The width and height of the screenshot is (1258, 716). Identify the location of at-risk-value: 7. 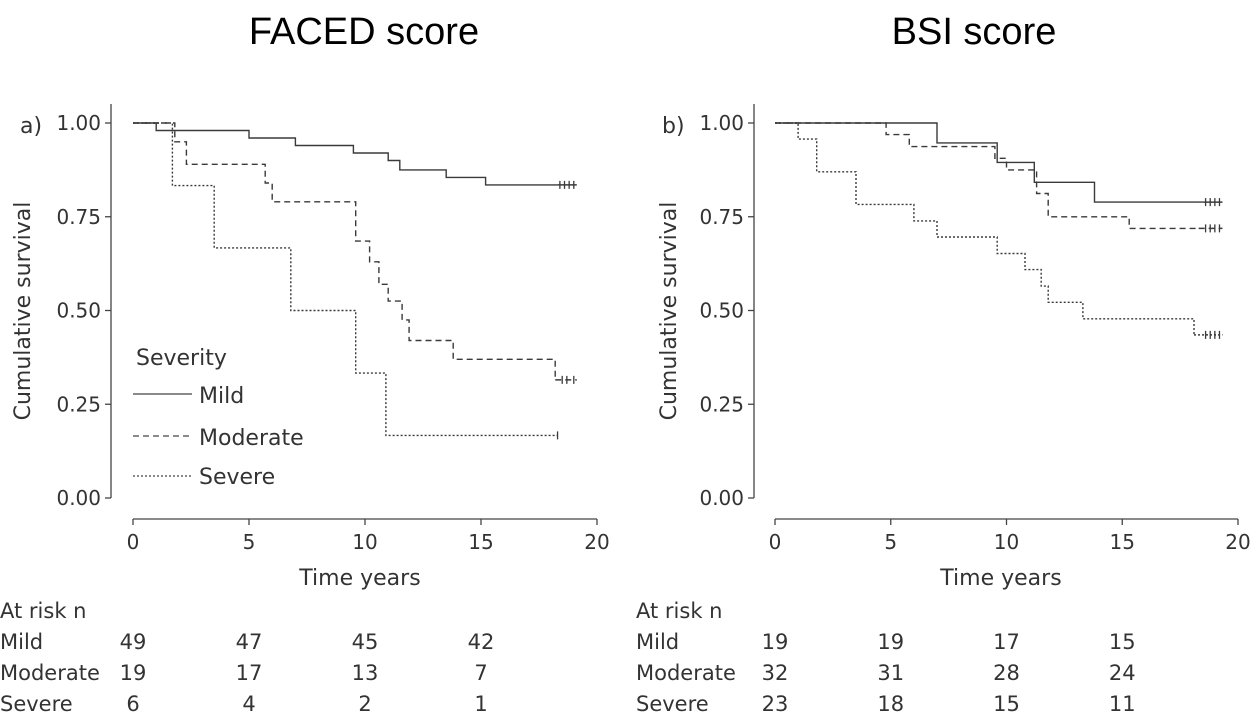
(480, 673).